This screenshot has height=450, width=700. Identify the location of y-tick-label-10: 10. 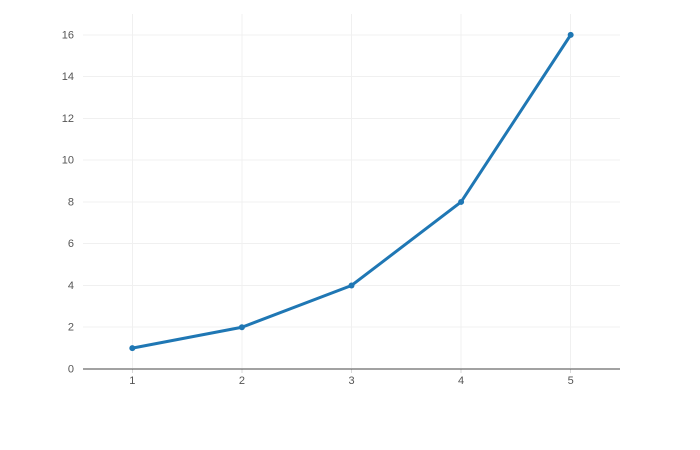
(68, 161).